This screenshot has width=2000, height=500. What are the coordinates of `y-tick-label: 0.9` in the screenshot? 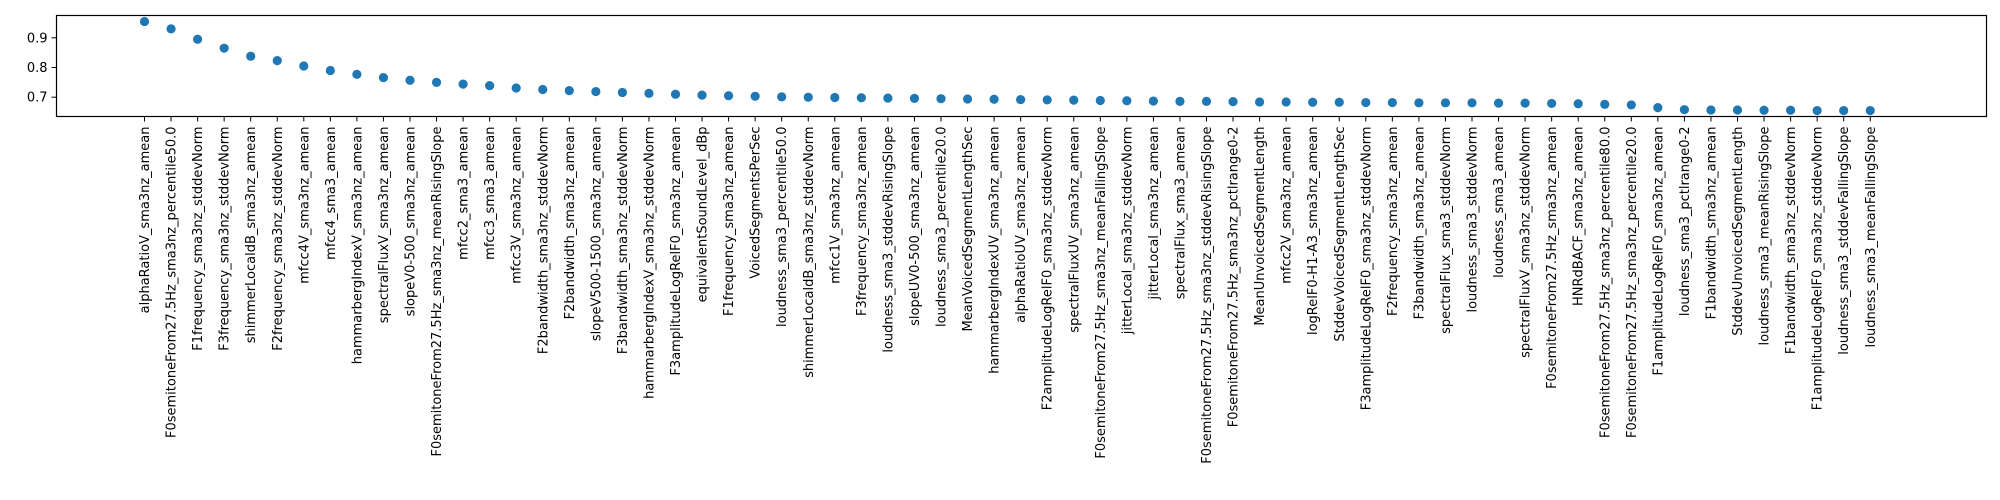 It's located at (37, 38).